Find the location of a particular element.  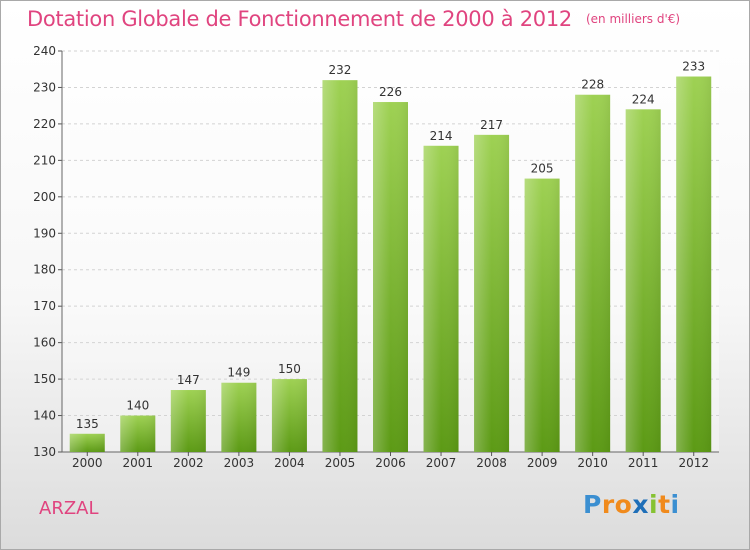

proxiti-logo: Proxiti is located at coordinates (631, 504).